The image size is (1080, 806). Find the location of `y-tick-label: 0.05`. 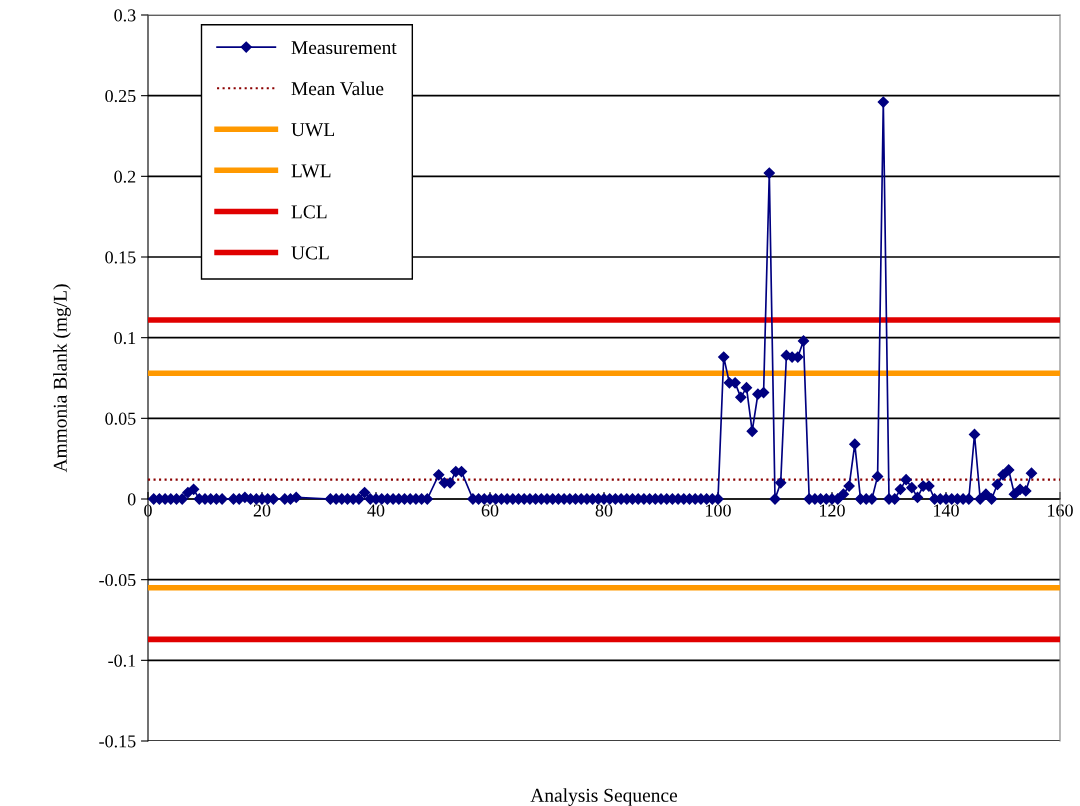

y-tick-label: 0.05 is located at coordinates (120, 418).